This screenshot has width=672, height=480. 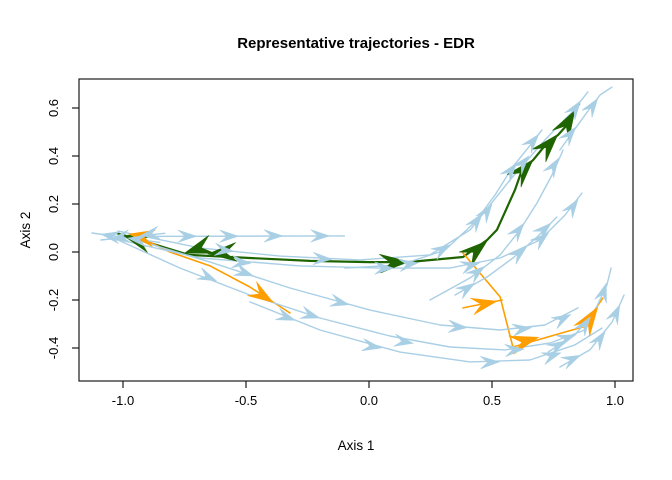 What do you see at coordinates (615, 400) in the screenshot?
I see `x-tick-label: 1.0` at bounding box center [615, 400].